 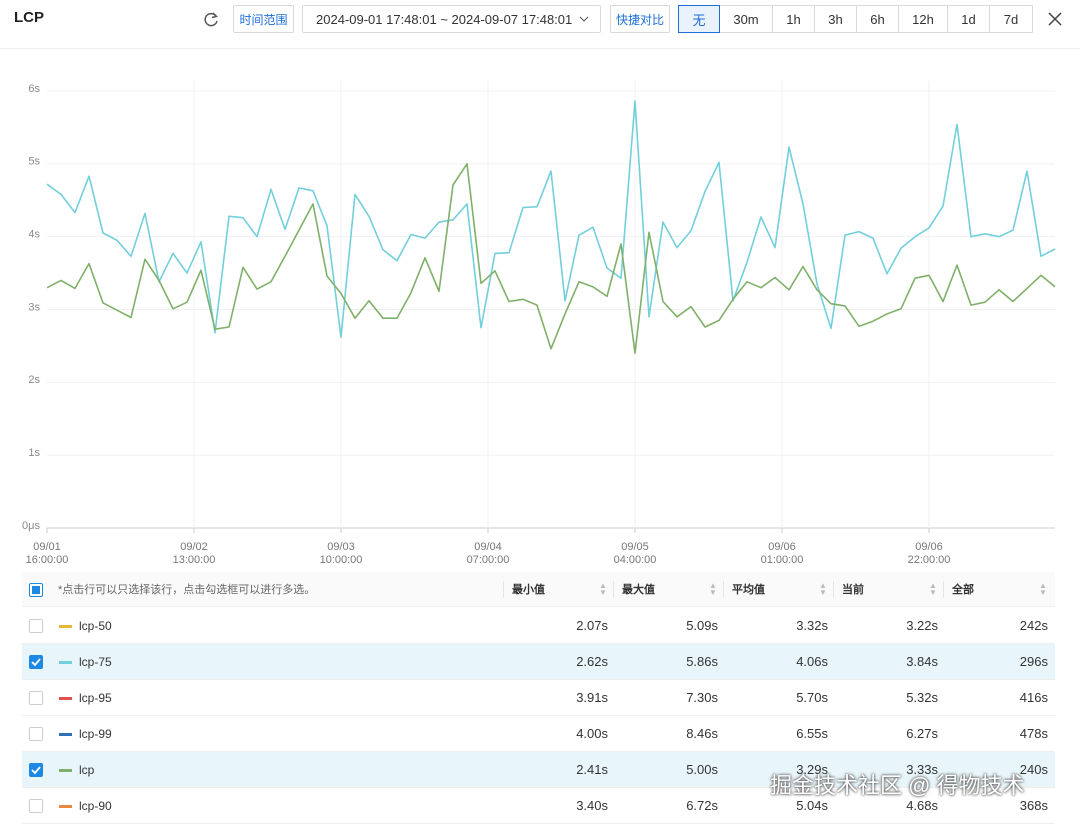 I want to click on stat-value: 3.84s, so click(x=922, y=661).